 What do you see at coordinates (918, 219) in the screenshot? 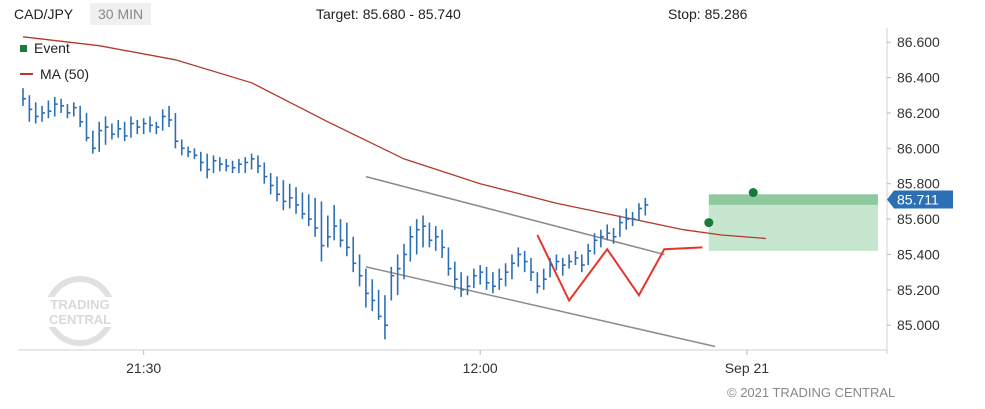
I see `y-tick-label: 85.600` at bounding box center [918, 219].